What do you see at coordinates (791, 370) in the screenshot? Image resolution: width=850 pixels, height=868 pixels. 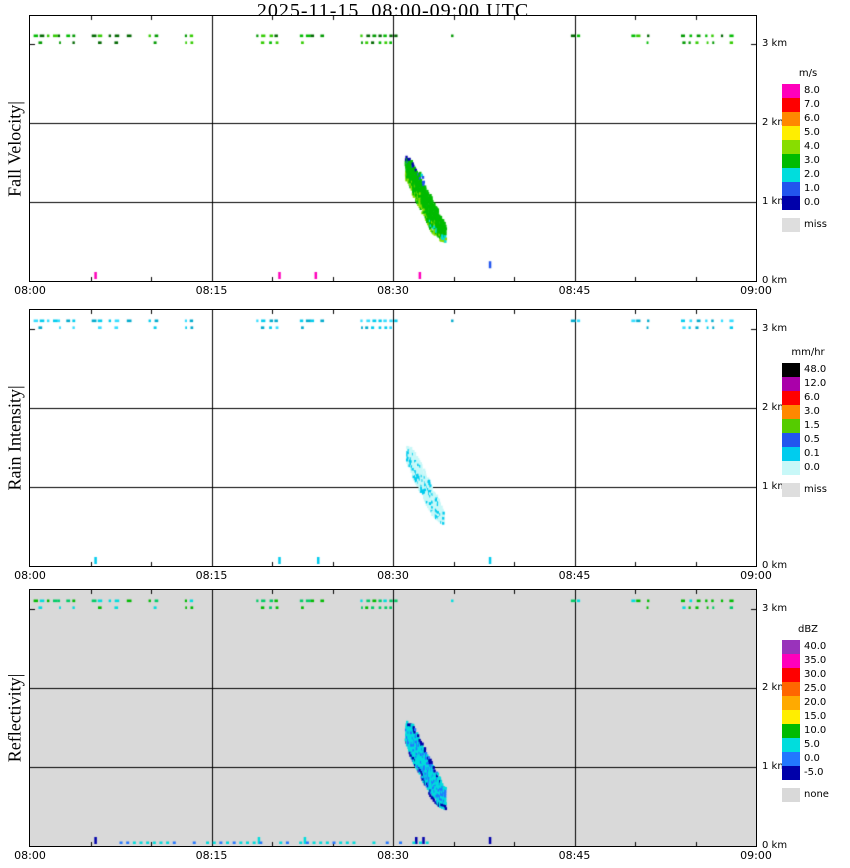 I see `legend-color-48.0` at bounding box center [791, 370].